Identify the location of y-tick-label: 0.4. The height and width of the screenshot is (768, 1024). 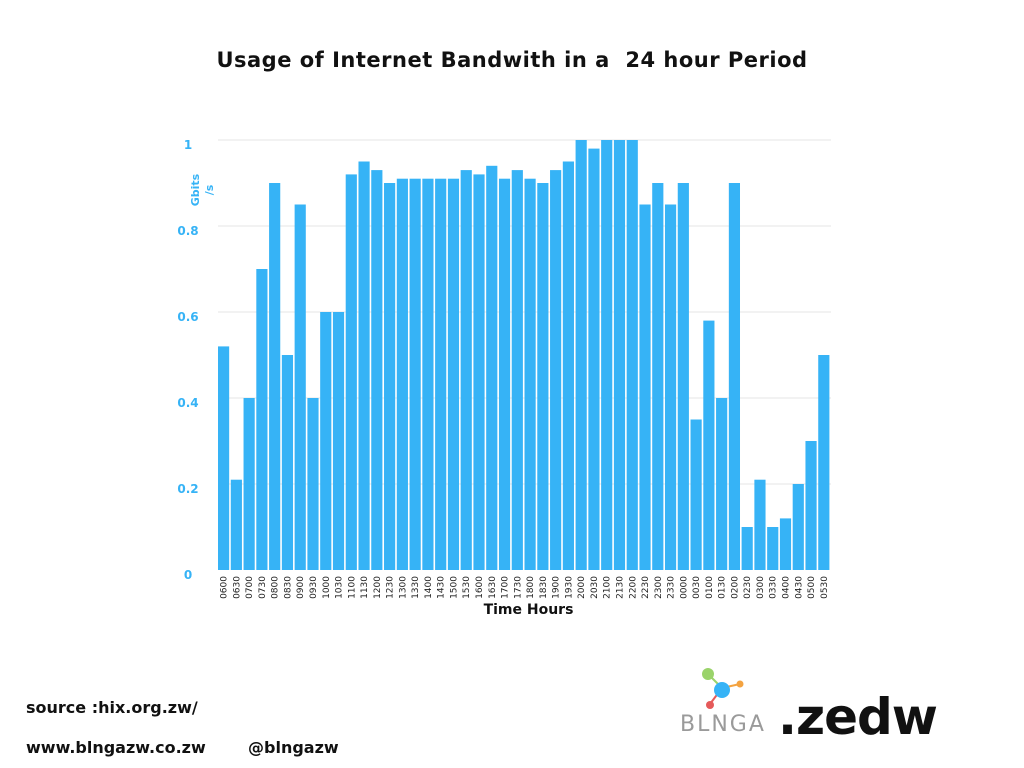
(187, 403).